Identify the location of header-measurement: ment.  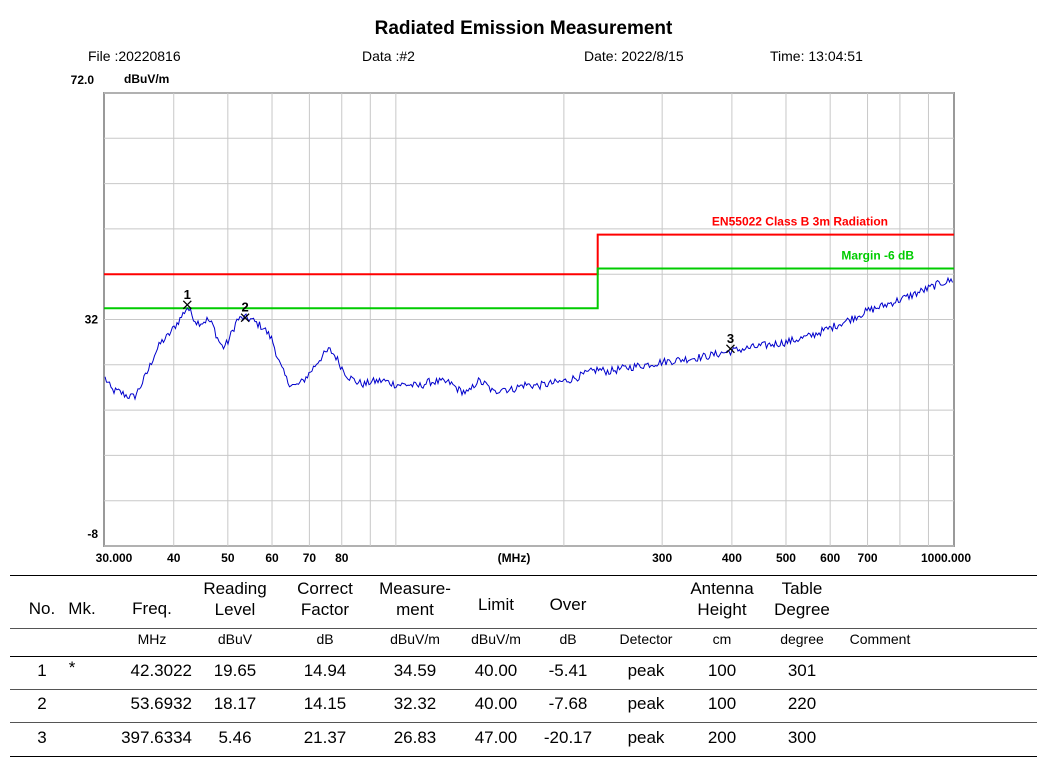
(415, 609).